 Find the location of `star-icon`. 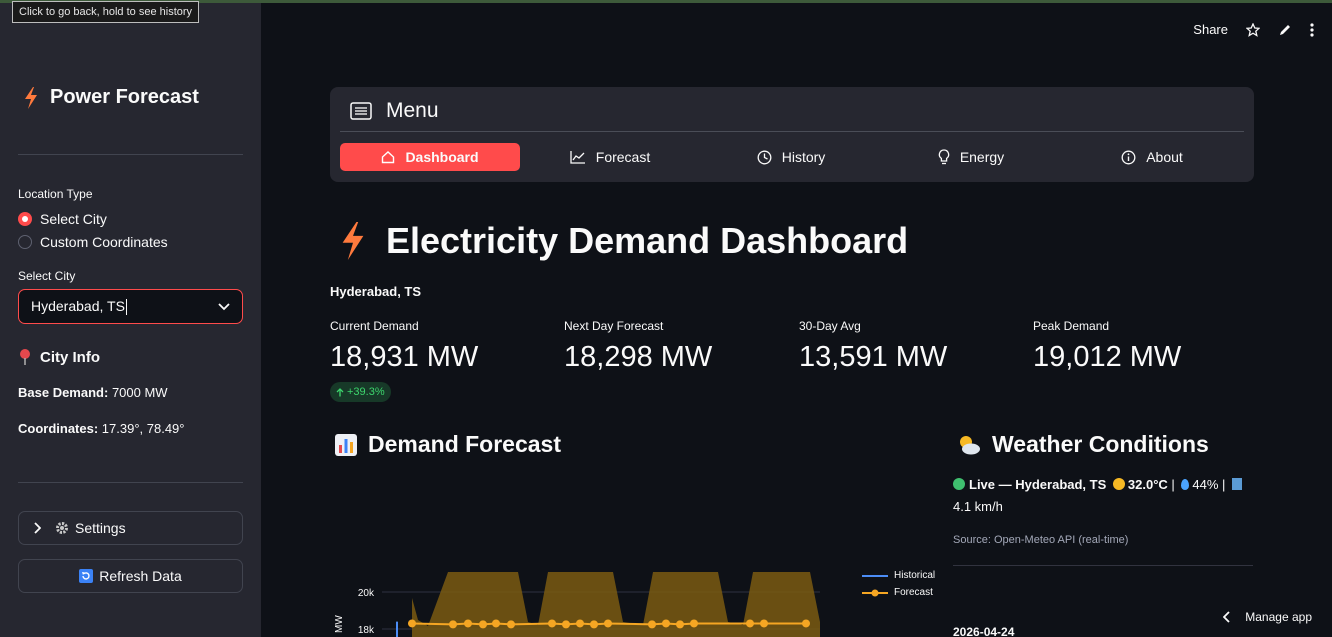

star-icon is located at coordinates (1253, 29).